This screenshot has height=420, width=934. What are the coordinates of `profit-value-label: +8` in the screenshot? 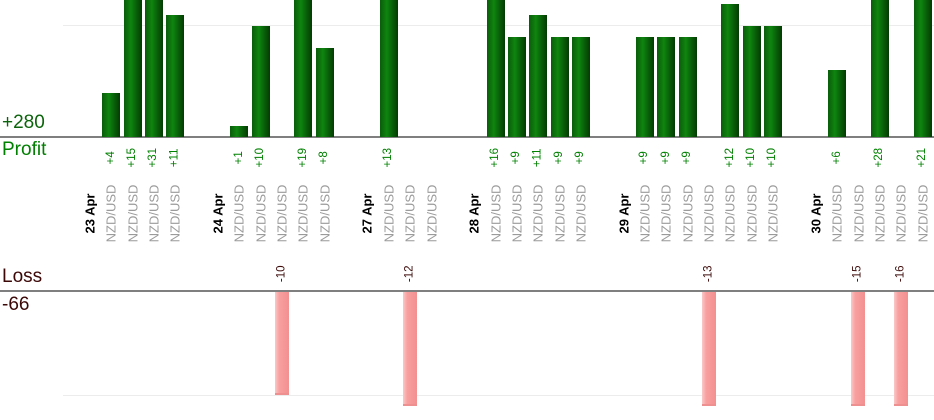 It's located at (323, 158).